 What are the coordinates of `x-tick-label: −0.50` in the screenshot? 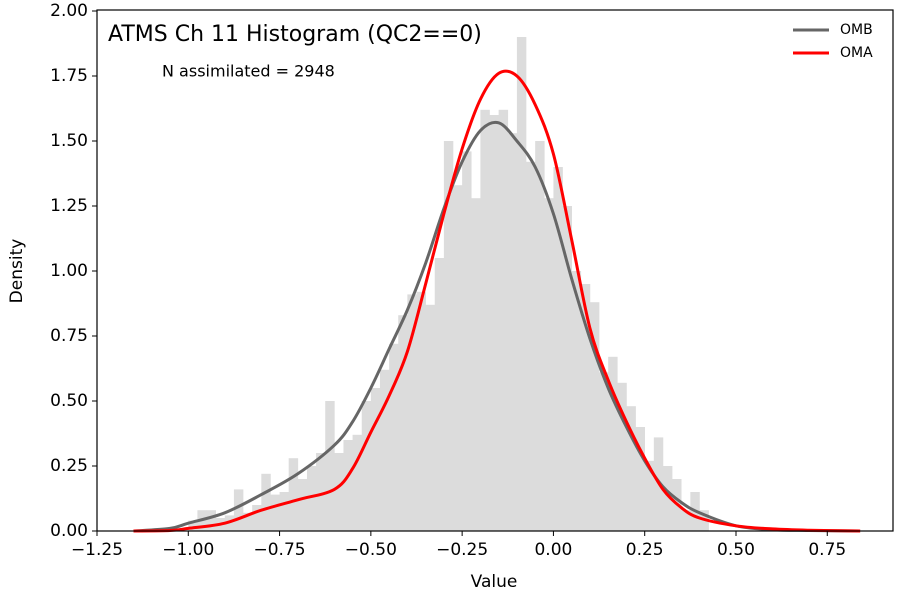 It's located at (371, 550).